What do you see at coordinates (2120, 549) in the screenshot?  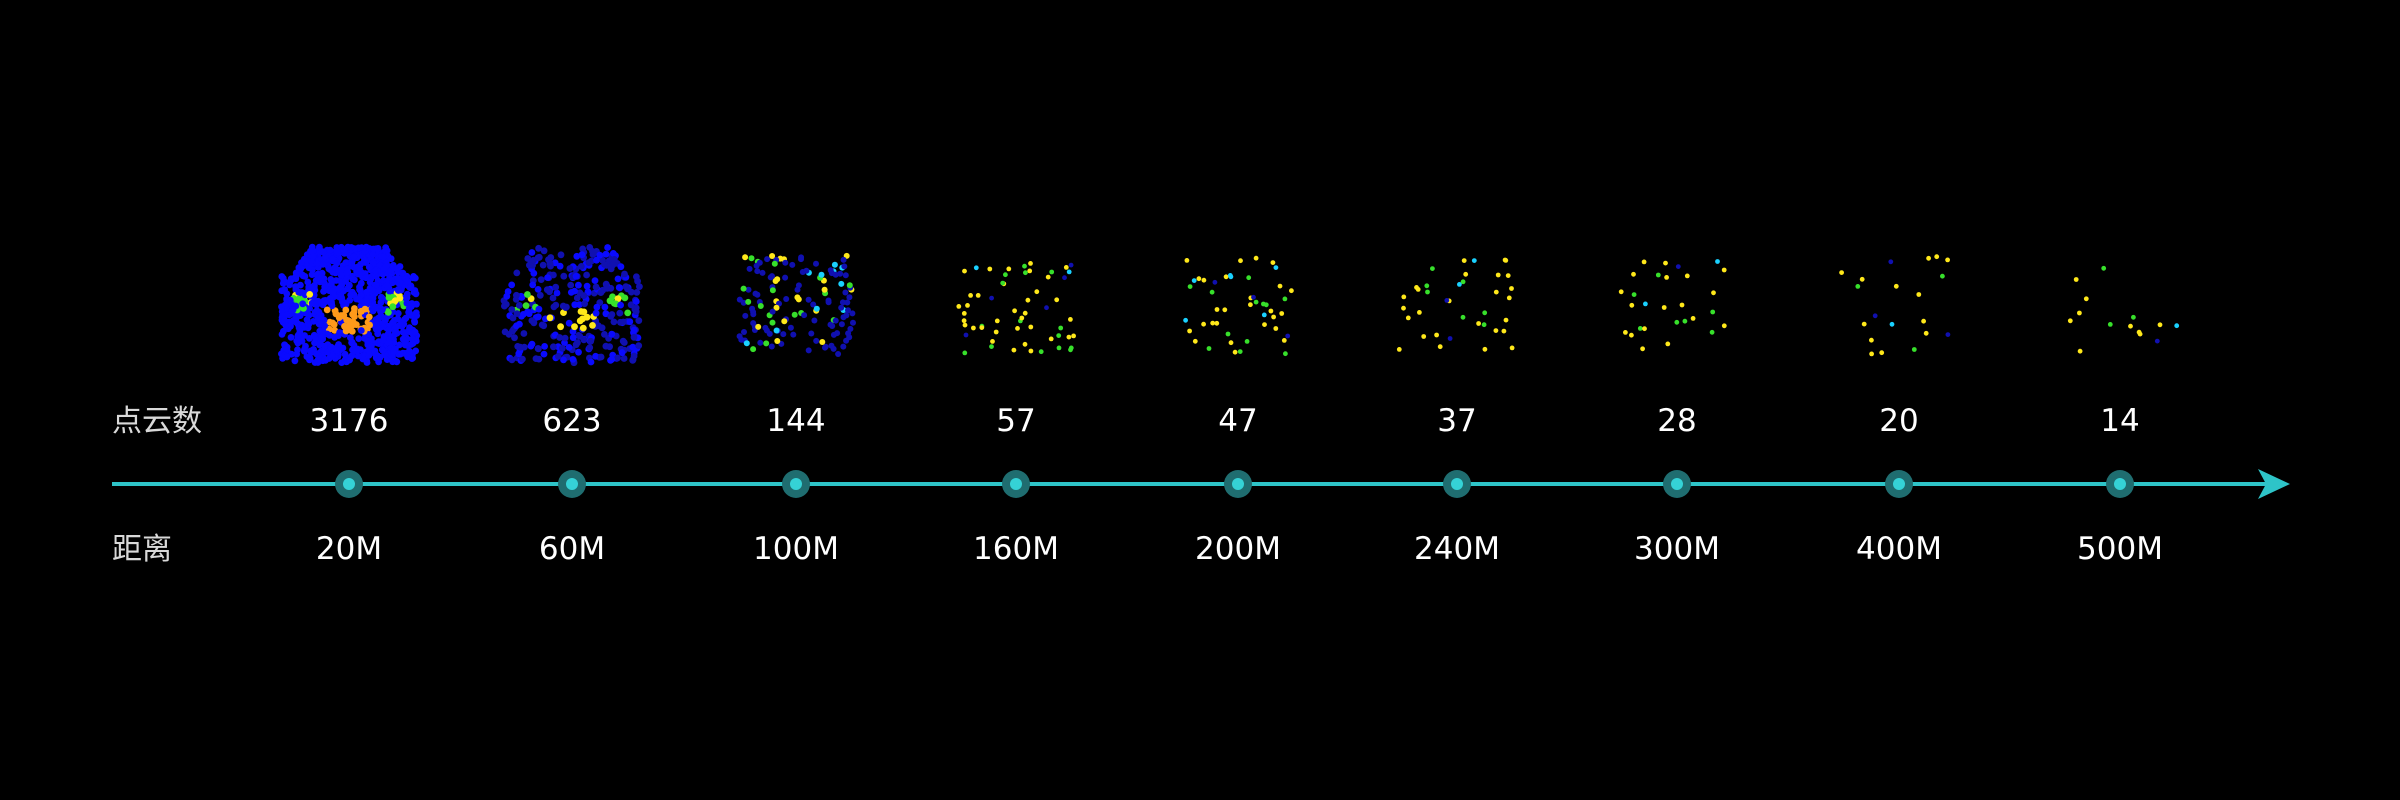 I see `distance-tick-500M: 500M` at bounding box center [2120, 549].